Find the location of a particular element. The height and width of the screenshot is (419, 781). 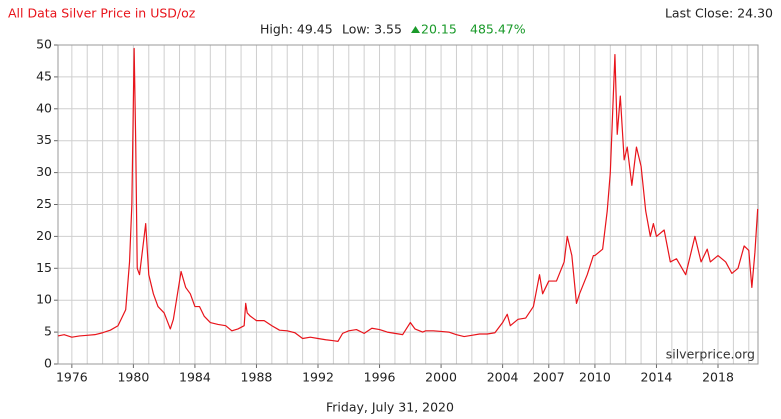

stat-change: 20.15 is located at coordinates (439, 29).